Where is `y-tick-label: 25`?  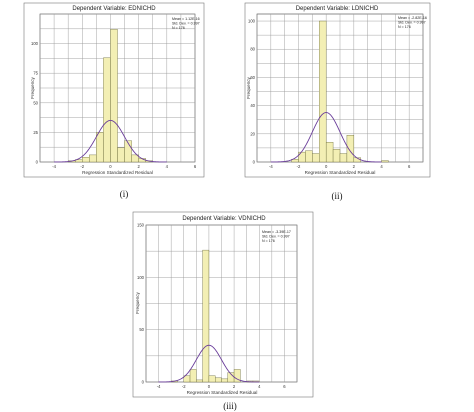
y-tick-label: 25 is located at coordinates (35, 132).